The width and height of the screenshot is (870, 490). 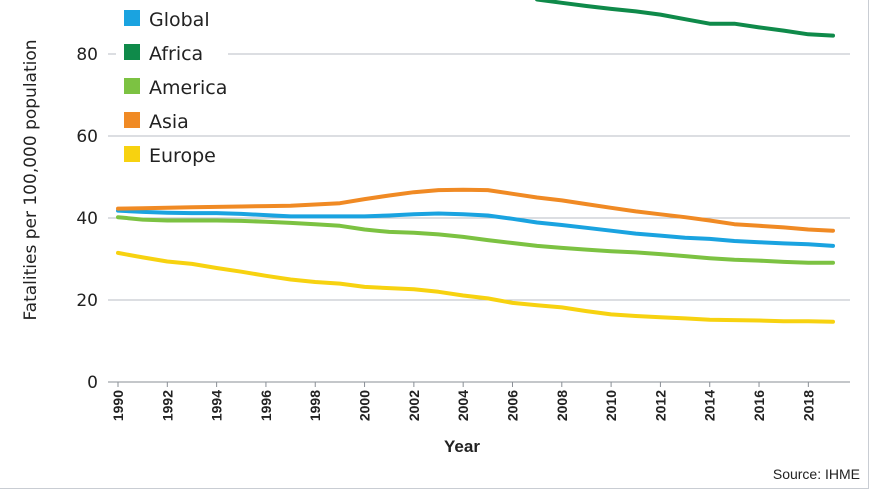 What do you see at coordinates (169, 122) in the screenshot?
I see `legend-label-asia: Asia` at bounding box center [169, 122].